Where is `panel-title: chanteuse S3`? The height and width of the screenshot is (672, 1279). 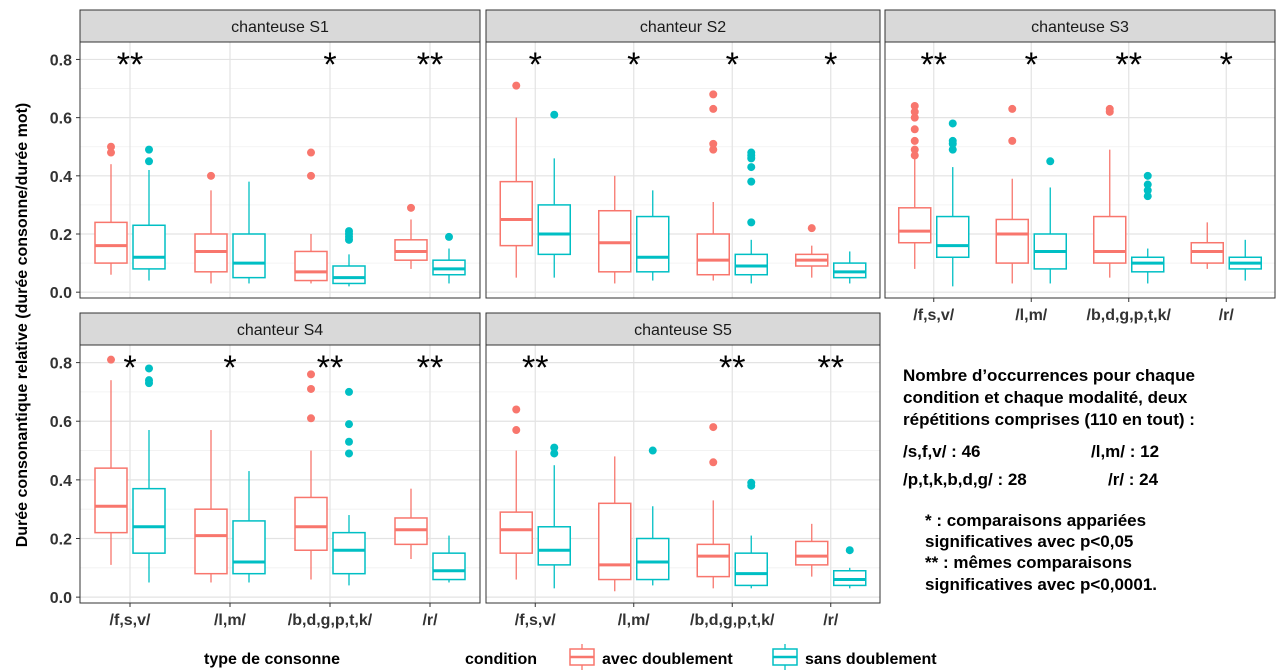
panel-title: chanteuse S3 is located at coordinates (1080, 27).